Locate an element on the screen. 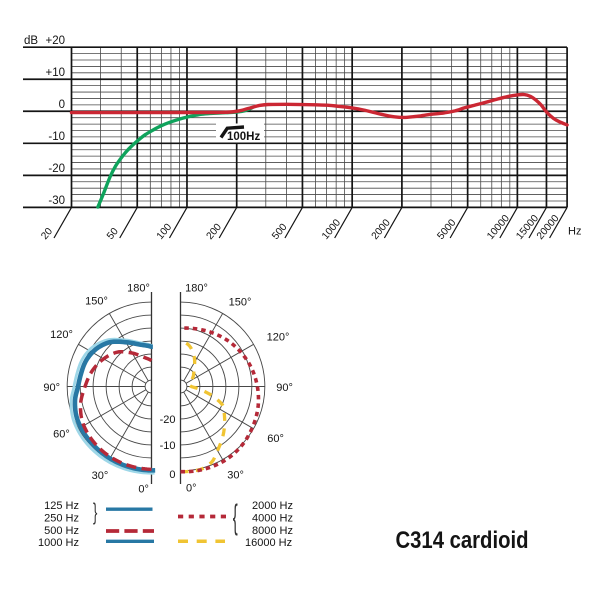  svg-text: 10000 is located at coordinates (498, 227).